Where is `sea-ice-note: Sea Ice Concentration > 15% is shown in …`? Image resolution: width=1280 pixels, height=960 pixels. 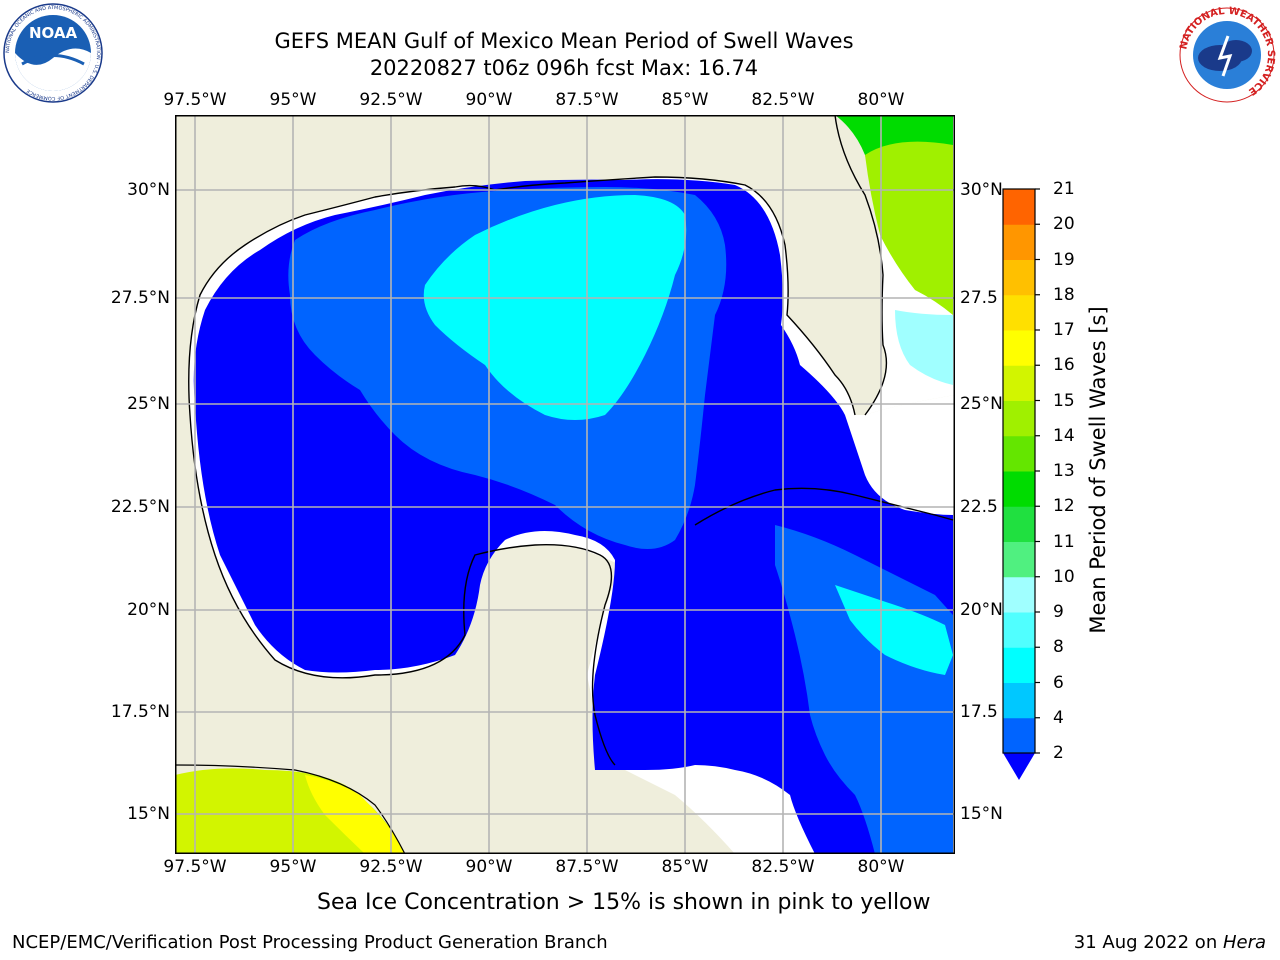
sea-ice-note: Sea Ice Concentration > 15% is shown in … is located at coordinates (624, 902).